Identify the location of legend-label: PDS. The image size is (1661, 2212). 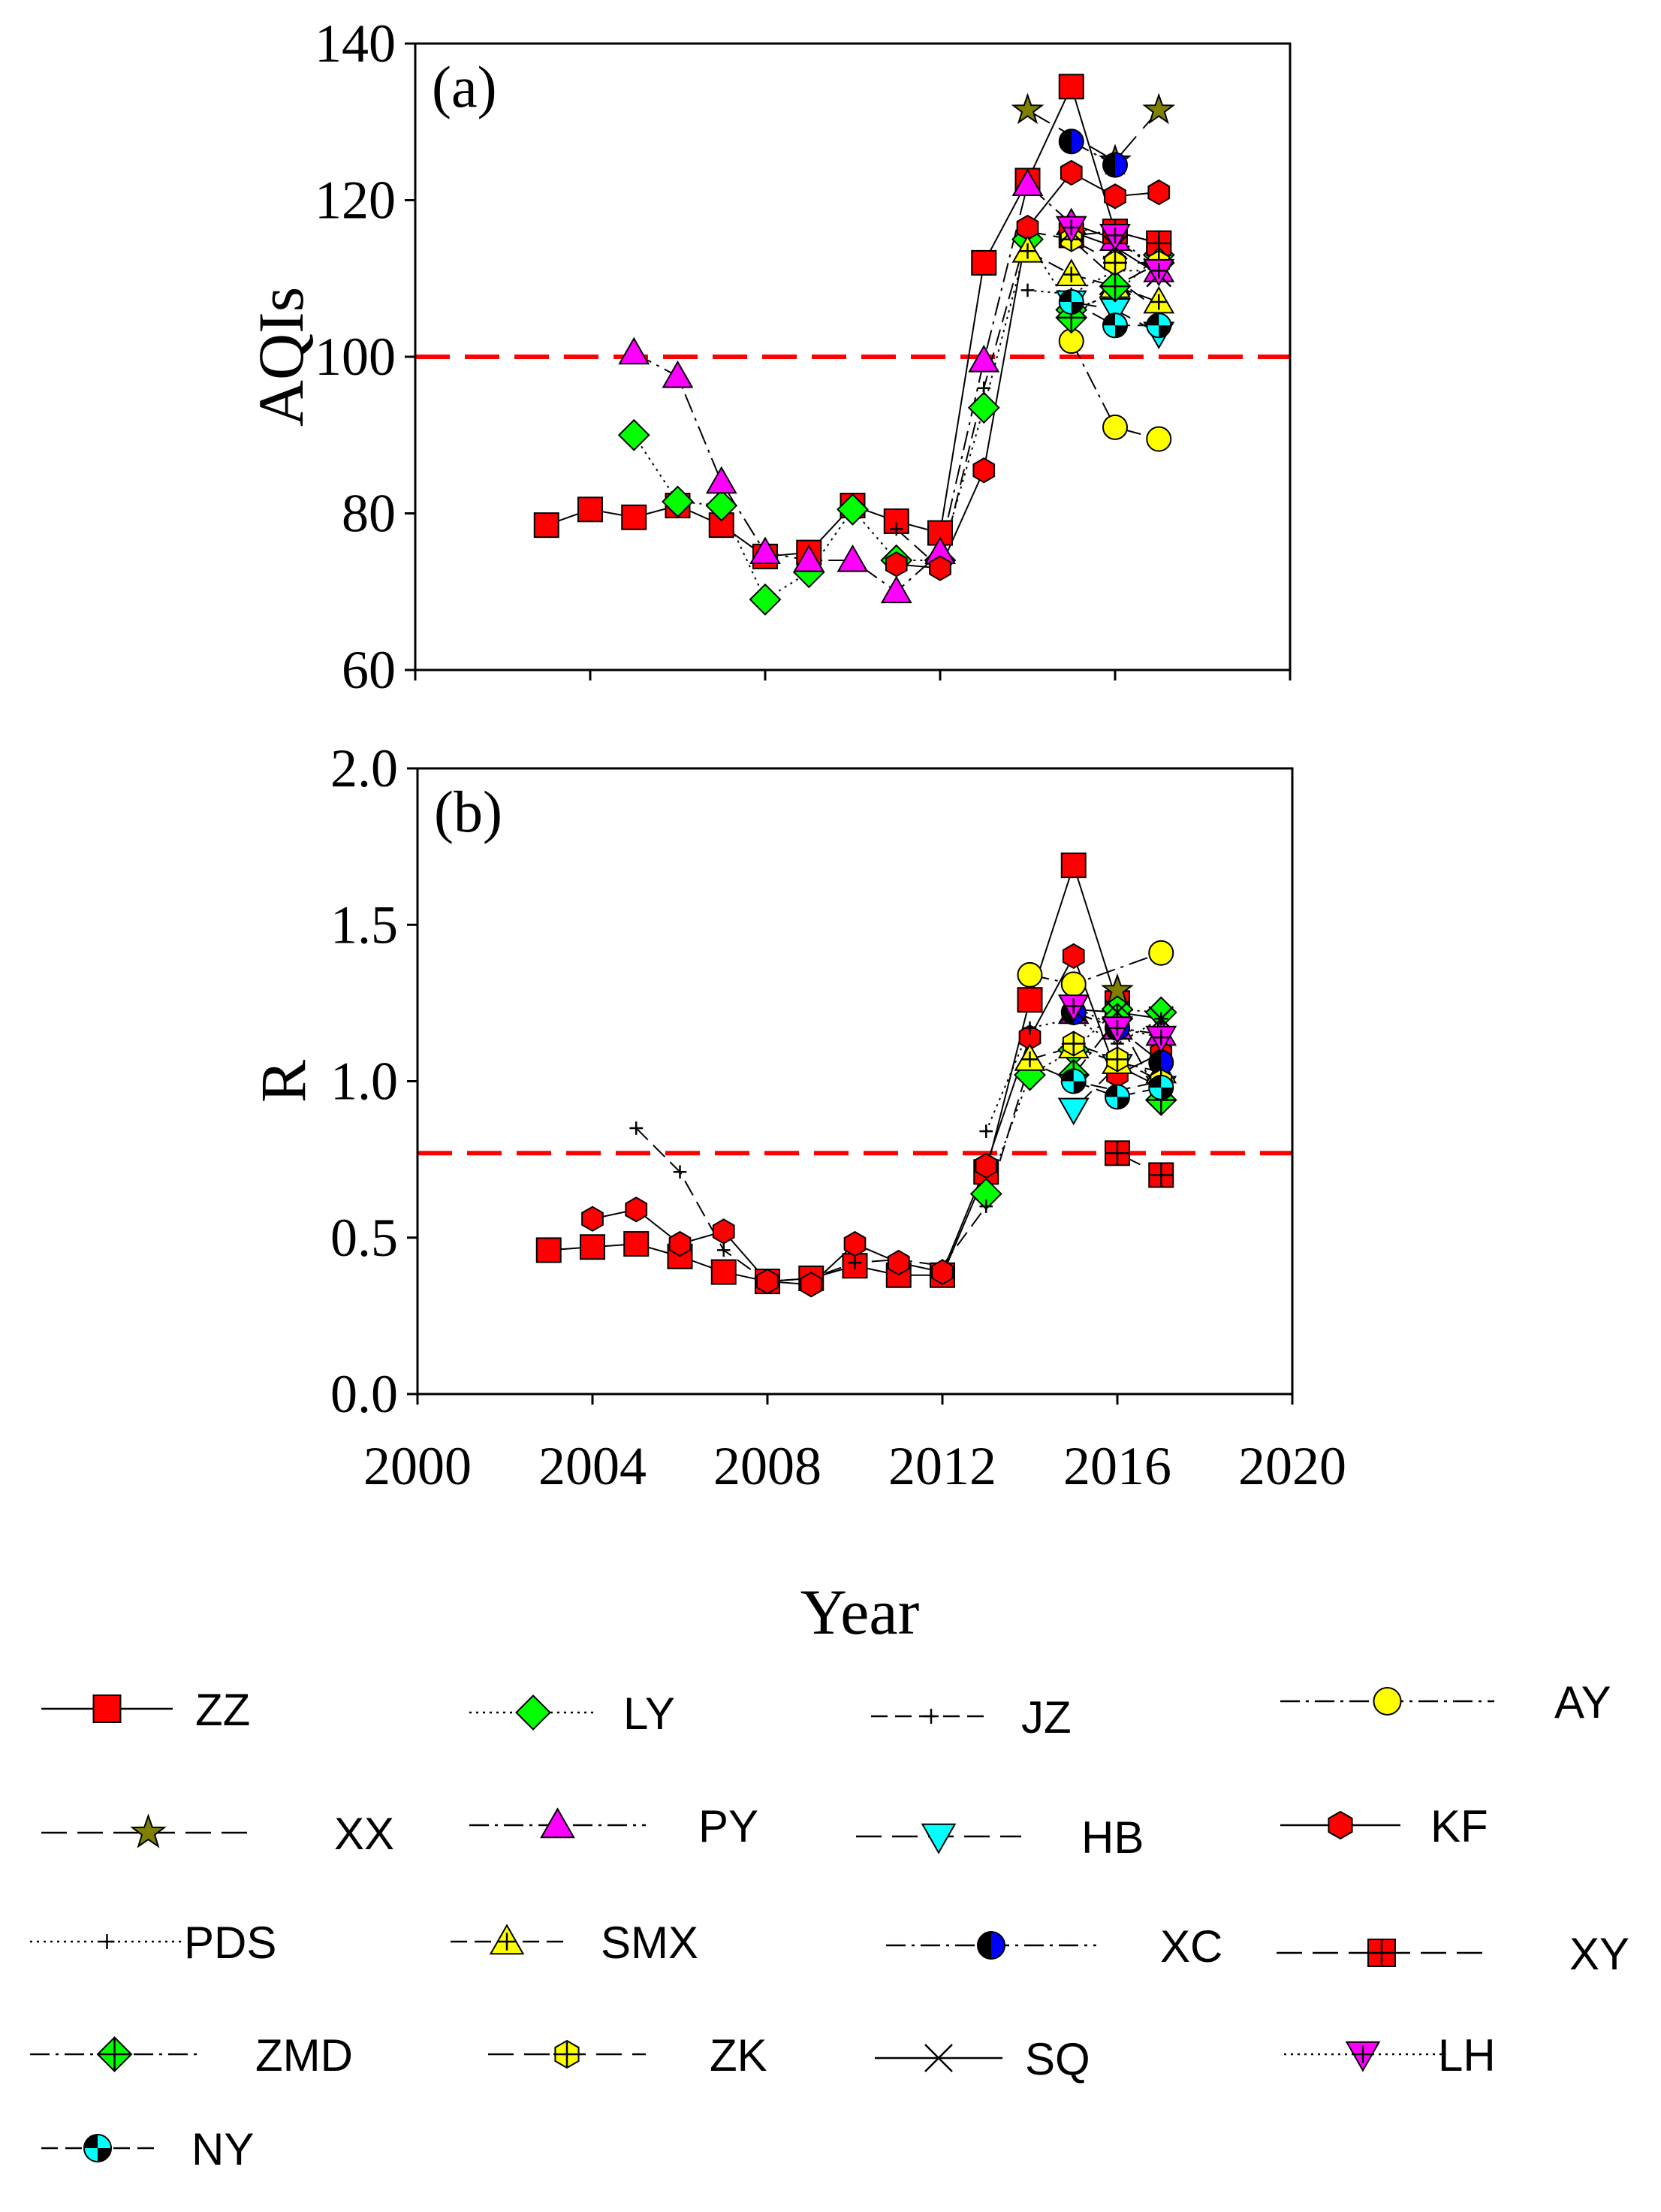
(230, 1943).